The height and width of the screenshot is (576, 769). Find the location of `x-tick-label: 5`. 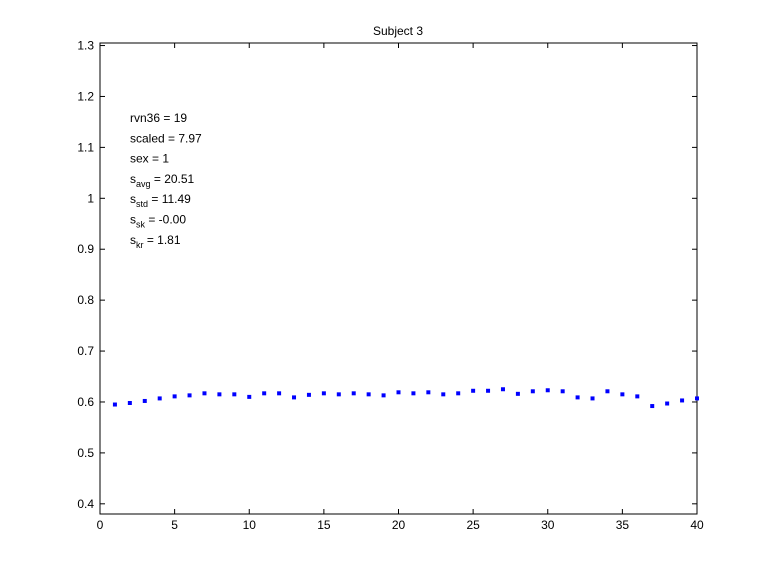

x-tick-label: 5 is located at coordinates (174, 525).